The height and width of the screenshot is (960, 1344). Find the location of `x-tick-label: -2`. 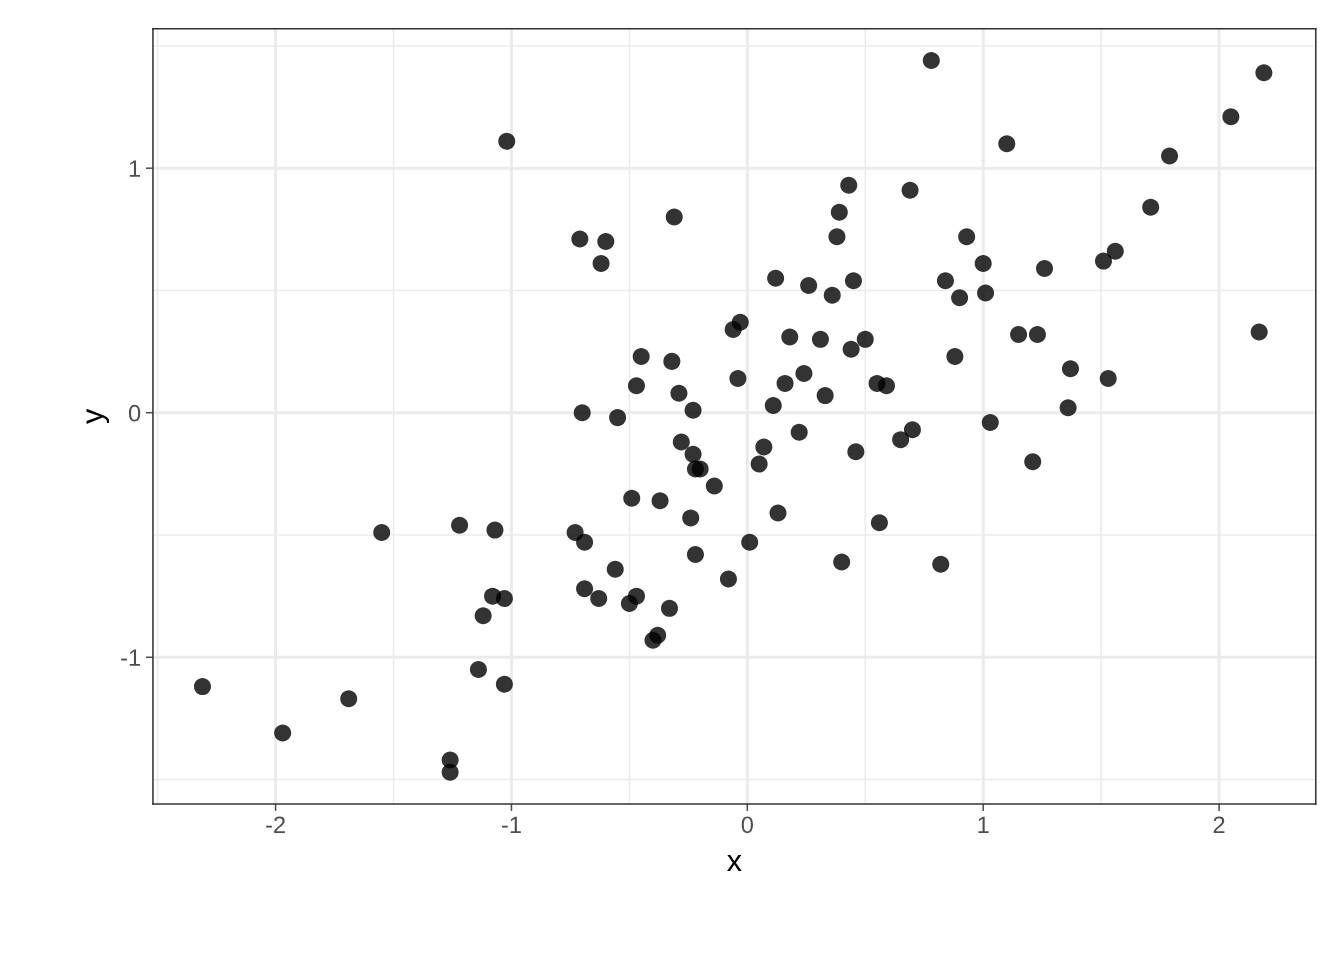

x-tick-label: -2 is located at coordinates (275, 824).